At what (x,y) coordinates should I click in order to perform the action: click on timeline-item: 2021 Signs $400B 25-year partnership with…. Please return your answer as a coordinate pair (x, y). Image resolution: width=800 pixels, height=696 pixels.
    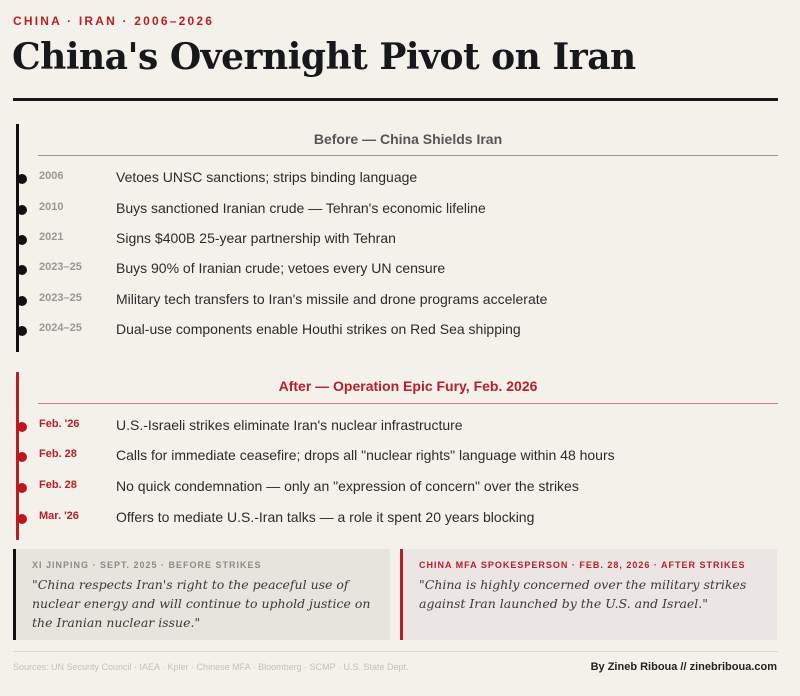
    Looking at the image, I should click on (400, 240).